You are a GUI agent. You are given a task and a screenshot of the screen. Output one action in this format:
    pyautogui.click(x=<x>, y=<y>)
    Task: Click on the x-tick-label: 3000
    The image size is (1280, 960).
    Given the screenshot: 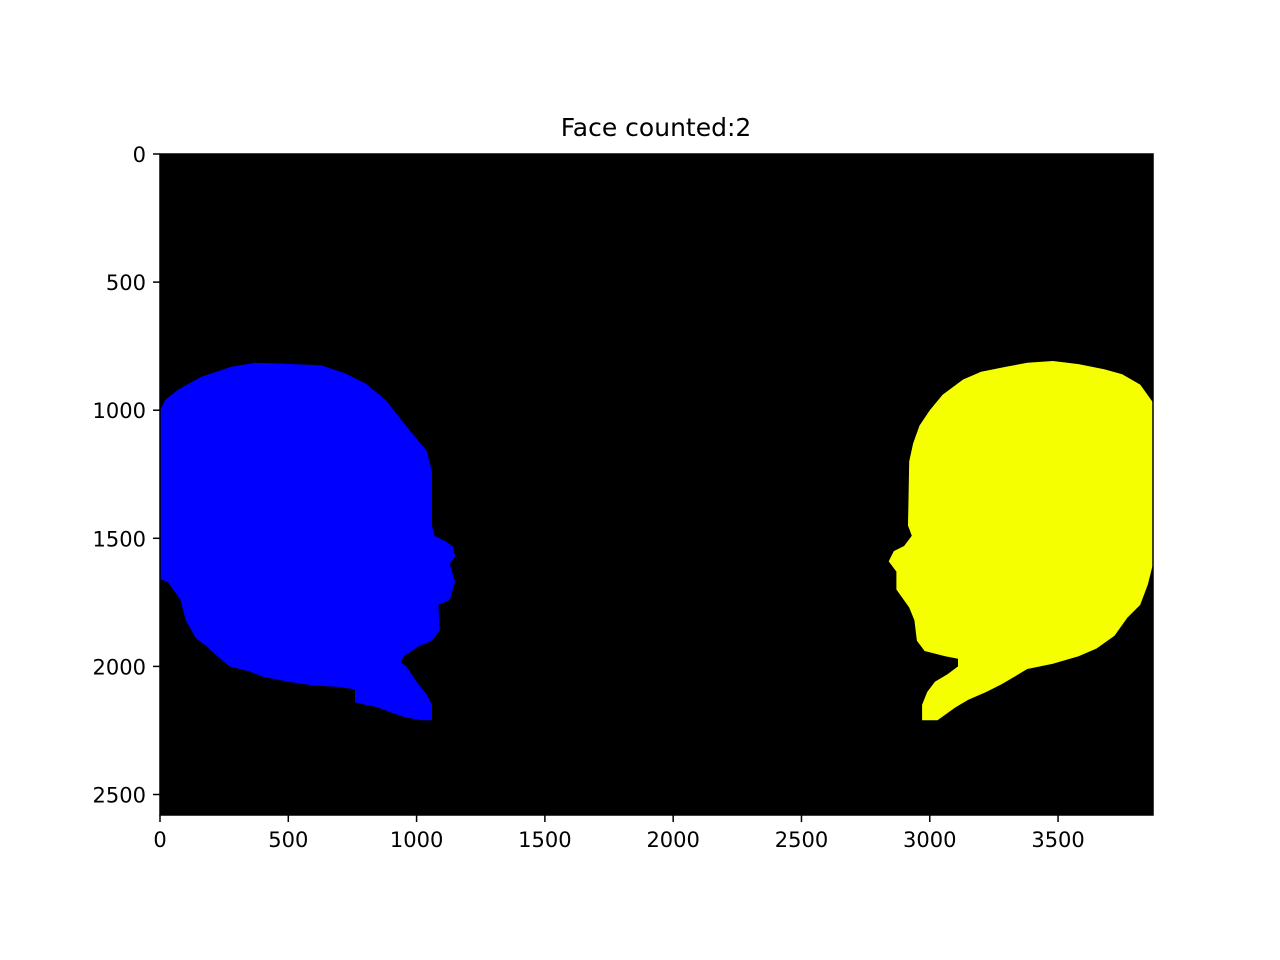 What is the action you would take?
    pyautogui.click(x=929, y=840)
    